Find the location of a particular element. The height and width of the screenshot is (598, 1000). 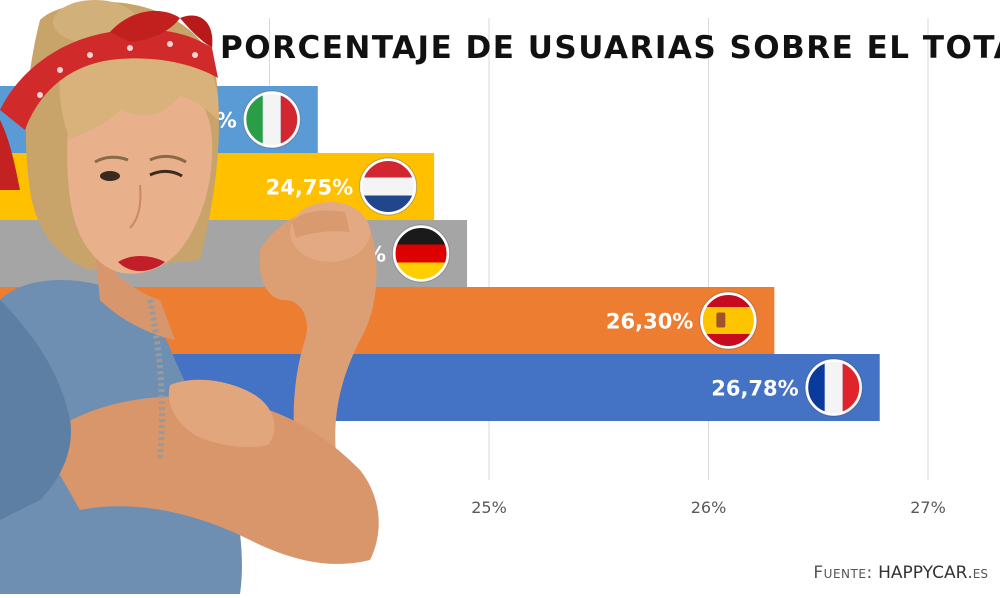

source-prefix: Fuente: is located at coordinates (843, 573).